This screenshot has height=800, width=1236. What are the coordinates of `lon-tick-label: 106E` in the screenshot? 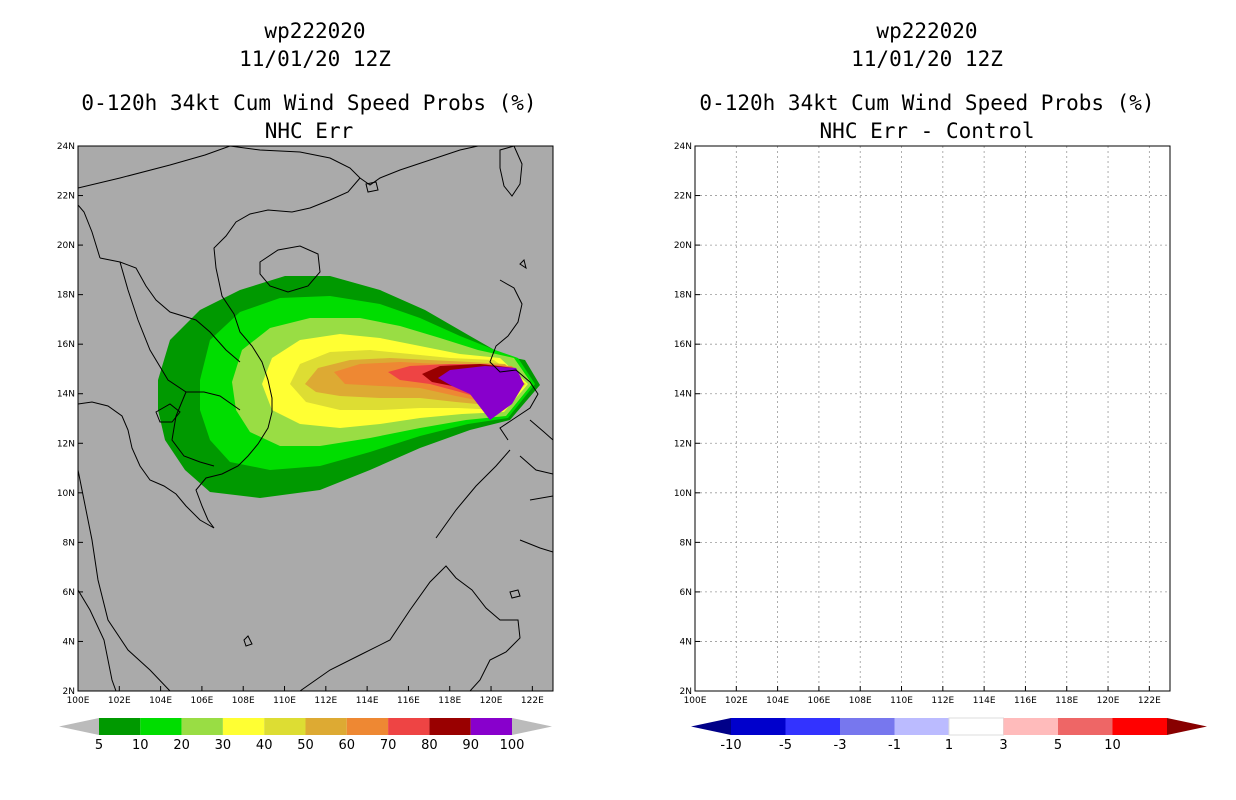 It's located at (201, 701).